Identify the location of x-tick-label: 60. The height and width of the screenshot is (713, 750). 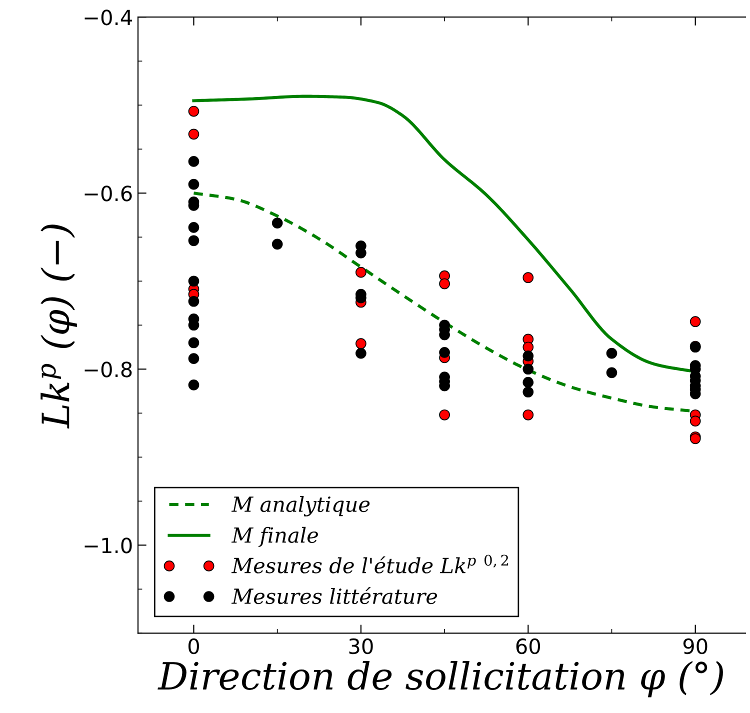
(528, 646).